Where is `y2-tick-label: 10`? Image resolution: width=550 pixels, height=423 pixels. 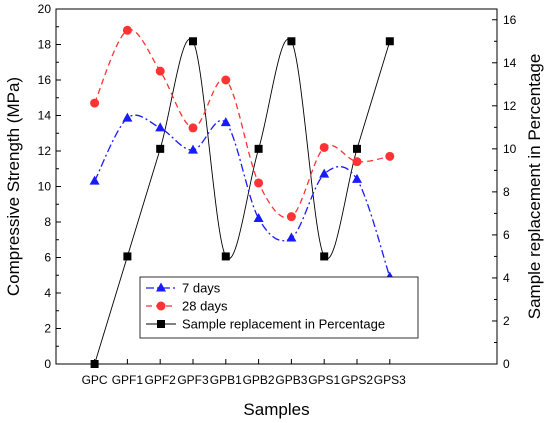 y2-tick-label: 10 is located at coordinates (510, 149).